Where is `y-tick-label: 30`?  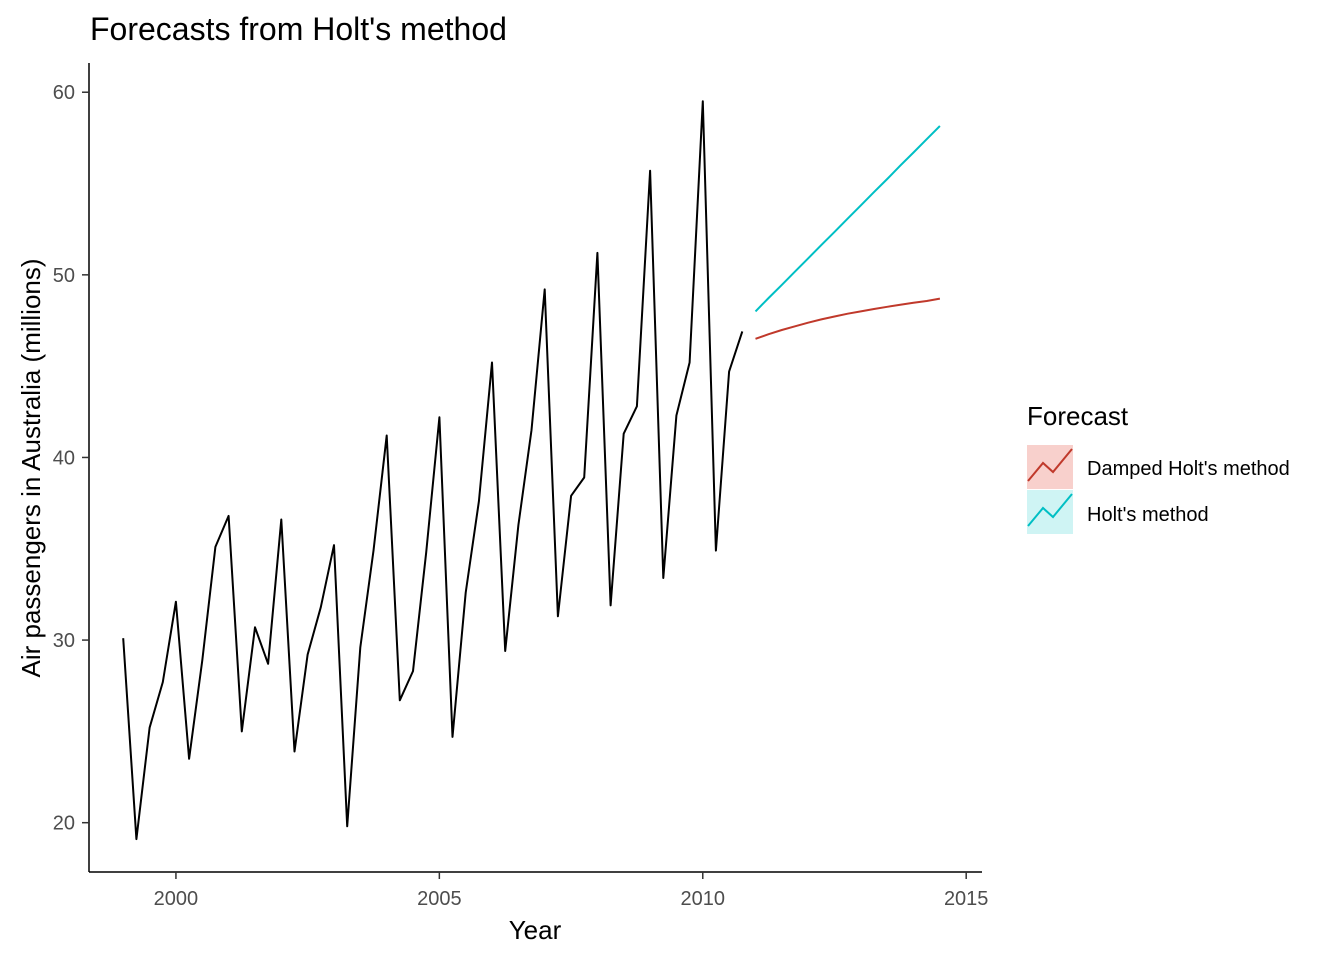 y-tick-label: 30 is located at coordinates (64, 641).